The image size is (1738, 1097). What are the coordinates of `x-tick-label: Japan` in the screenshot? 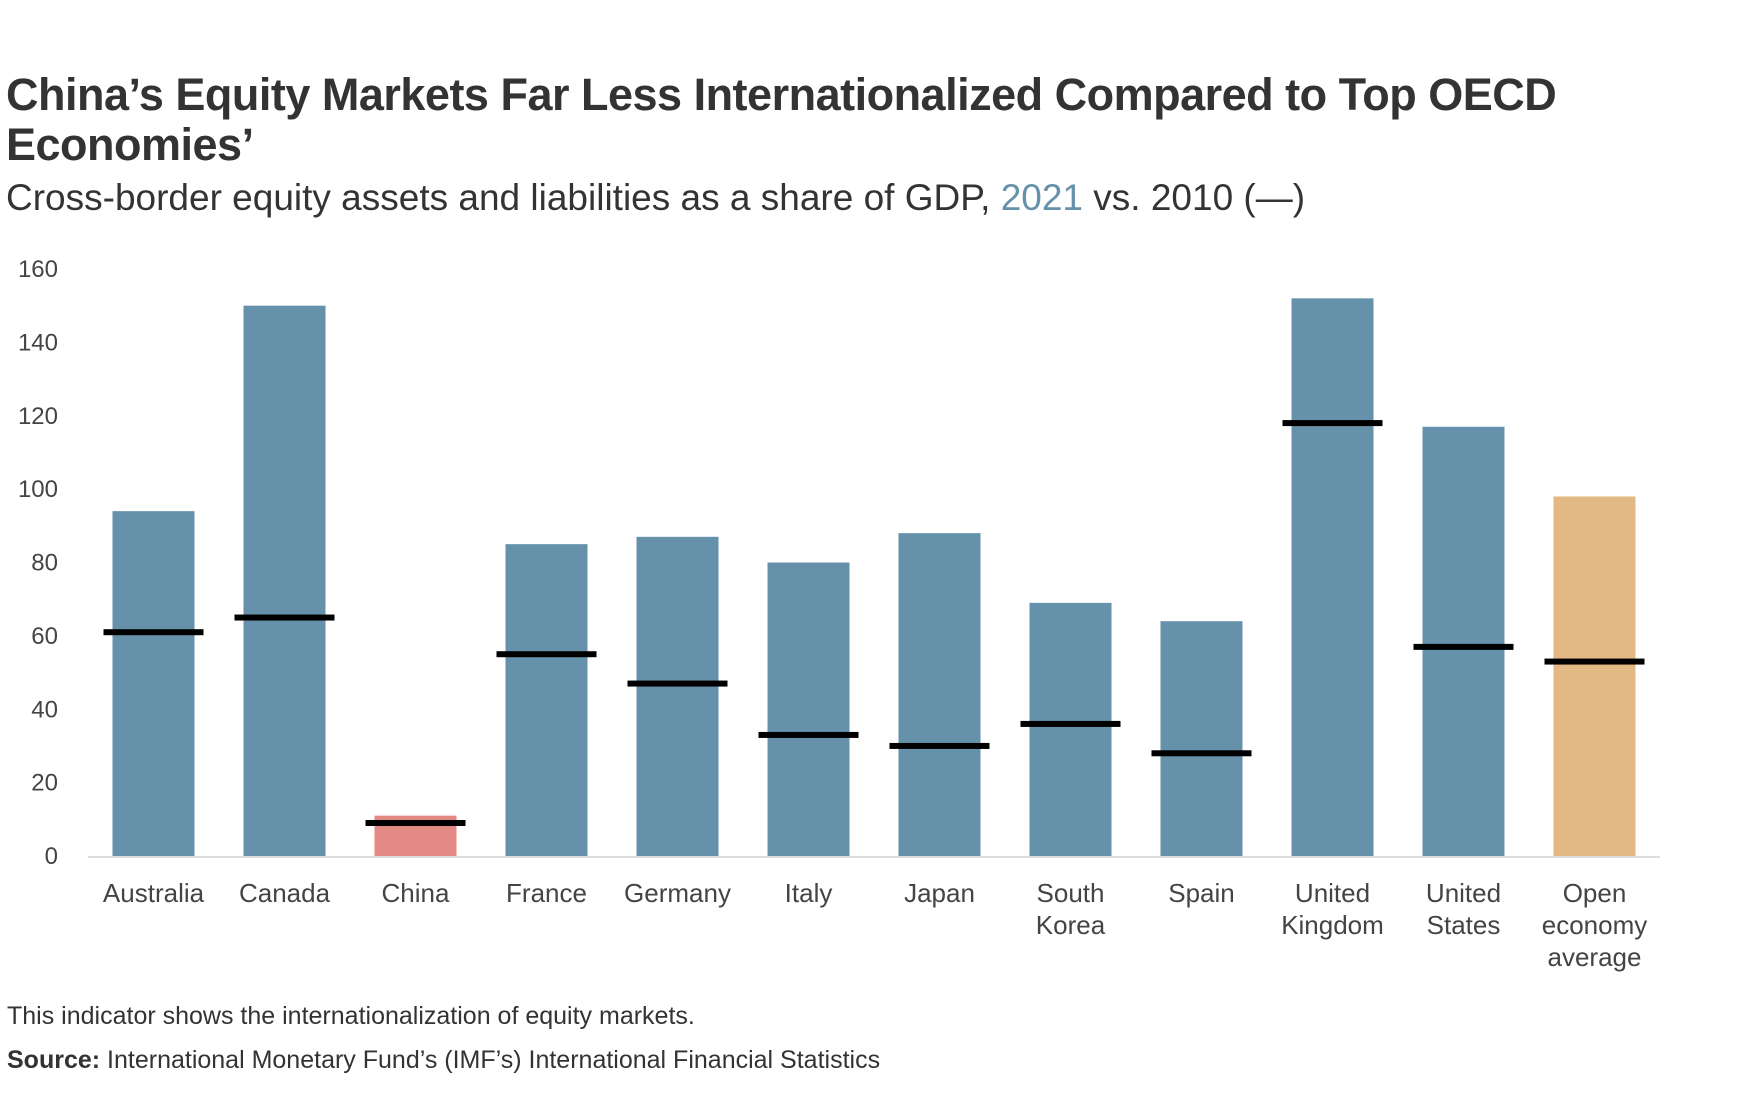 It's located at (939, 893).